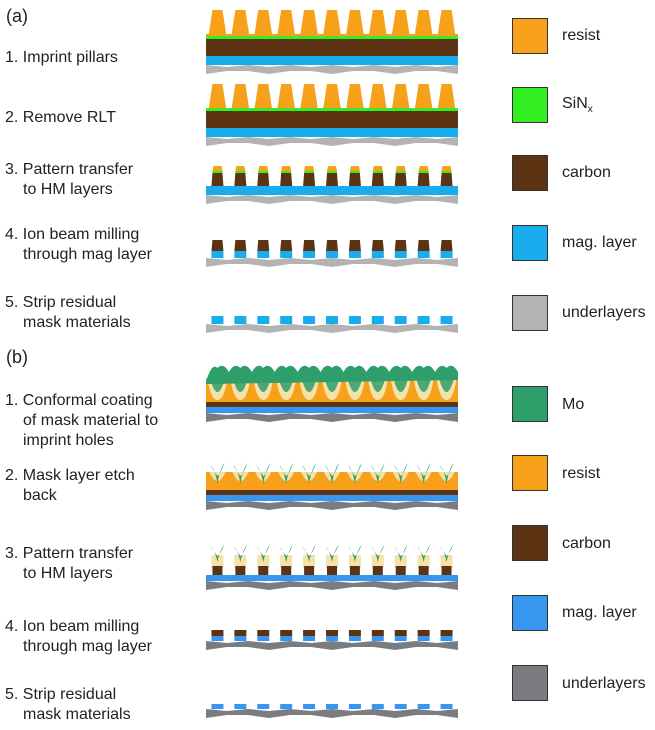 The height and width of the screenshot is (730, 655). I want to click on legend-b-resist-label: resist, so click(581, 473).